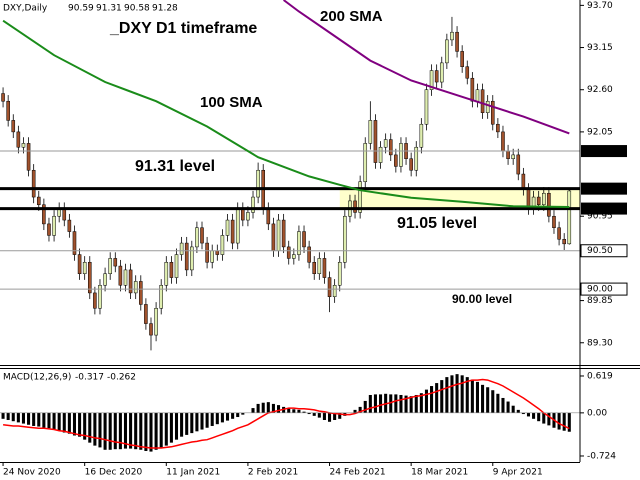 The image size is (640, 480). Describe the element at coordinates (165, 9) in the screenshot. I see `ohlc-close: 91.28` at that location.